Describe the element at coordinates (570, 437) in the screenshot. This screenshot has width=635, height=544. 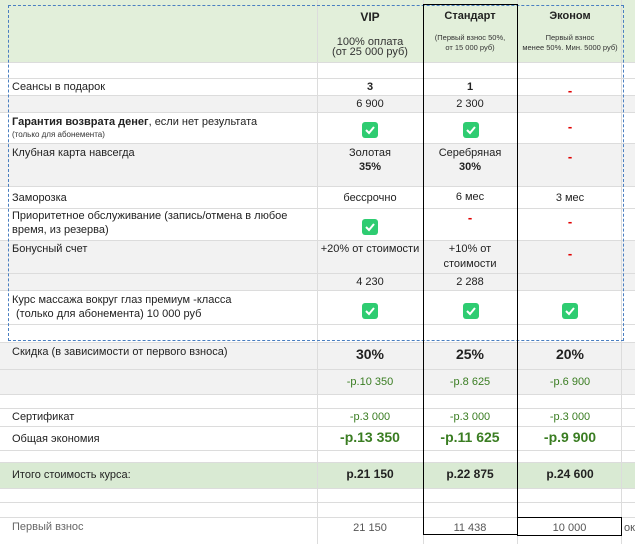
I see `total-saving-econom: -р.9 900` at that location.